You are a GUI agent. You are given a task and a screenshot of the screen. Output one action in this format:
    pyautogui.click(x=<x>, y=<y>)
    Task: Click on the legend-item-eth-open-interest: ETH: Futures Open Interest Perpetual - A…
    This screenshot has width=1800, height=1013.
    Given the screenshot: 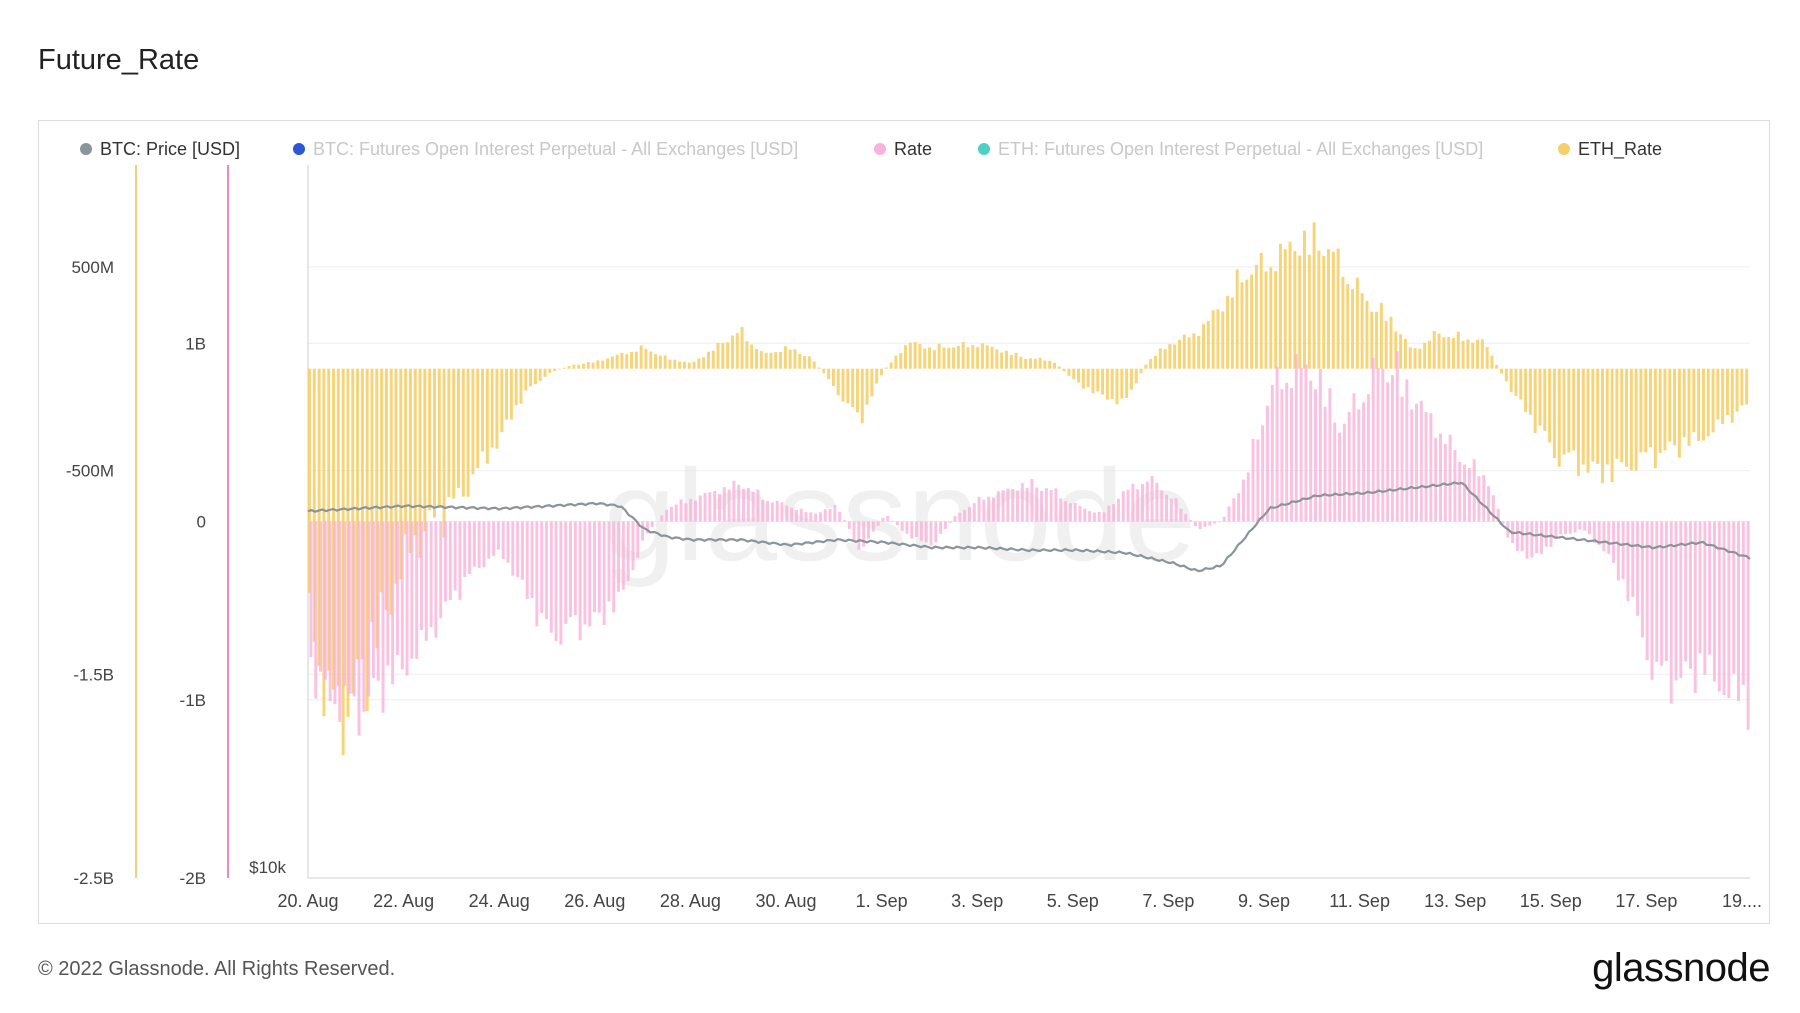 What is the action you would take?
    pyautogui.click(x=1230, y=149)
    